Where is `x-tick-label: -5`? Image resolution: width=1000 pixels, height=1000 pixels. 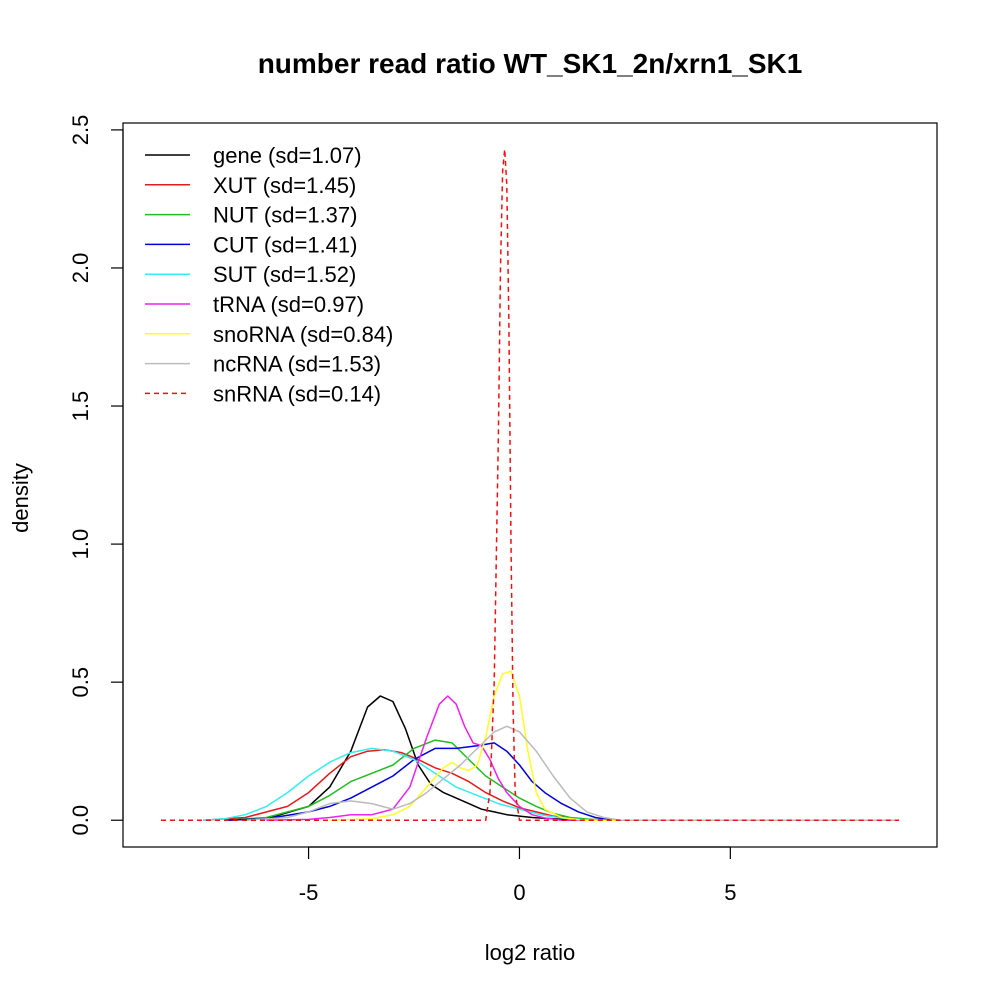
x-tick-label: -5 is located at coordinates (309, 892).